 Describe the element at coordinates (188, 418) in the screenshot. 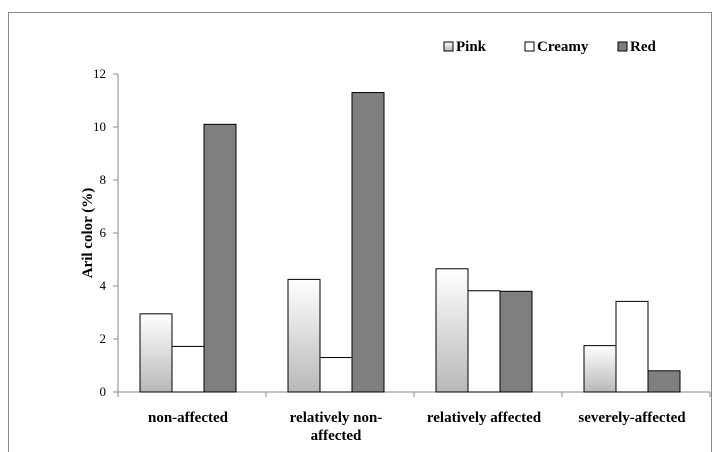

I see `x-category-label: non-affected` at that location.